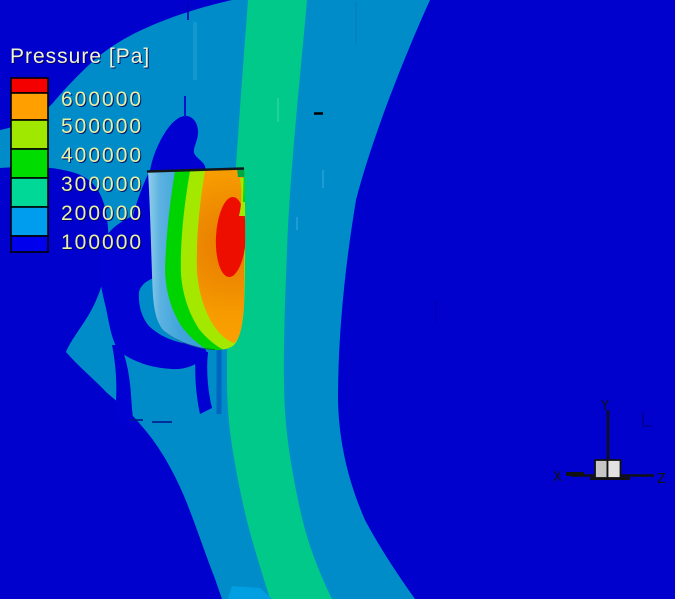 The image size is (675, 599). Describe the element at coordinates (102, 99) in the screenshot. I see `legend-tick-label: 600000` at that location.